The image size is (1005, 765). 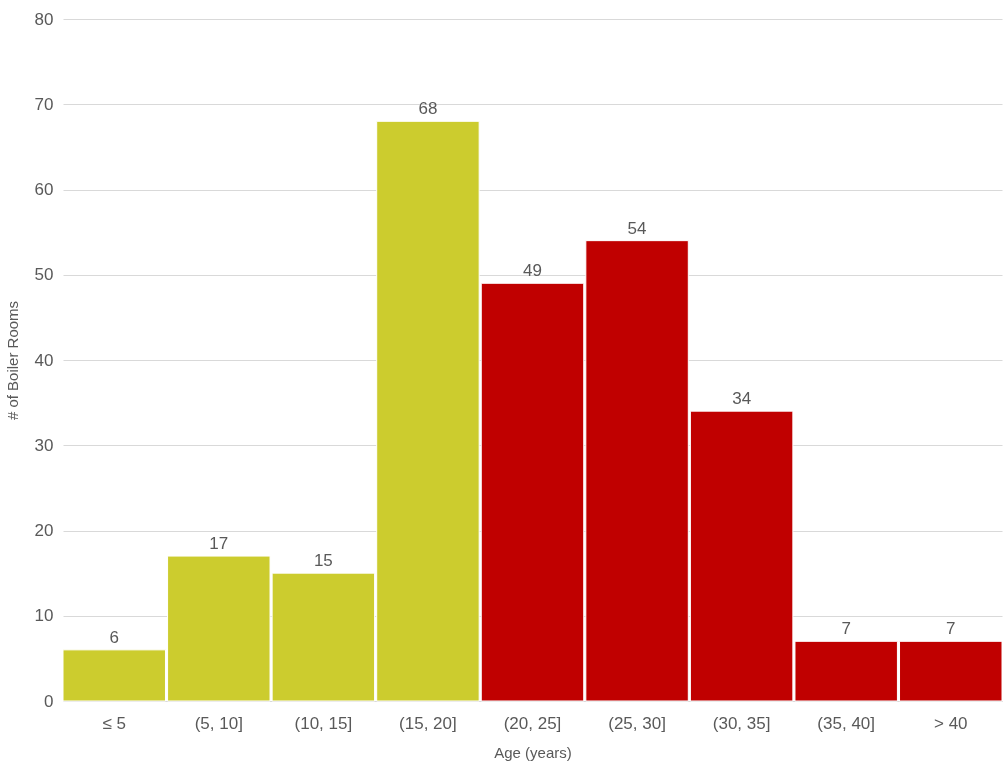 What do you see at coordinates (44, 445) in the screenshot?
I see `y-tick-label: 30` at bounding box center [44, 445].